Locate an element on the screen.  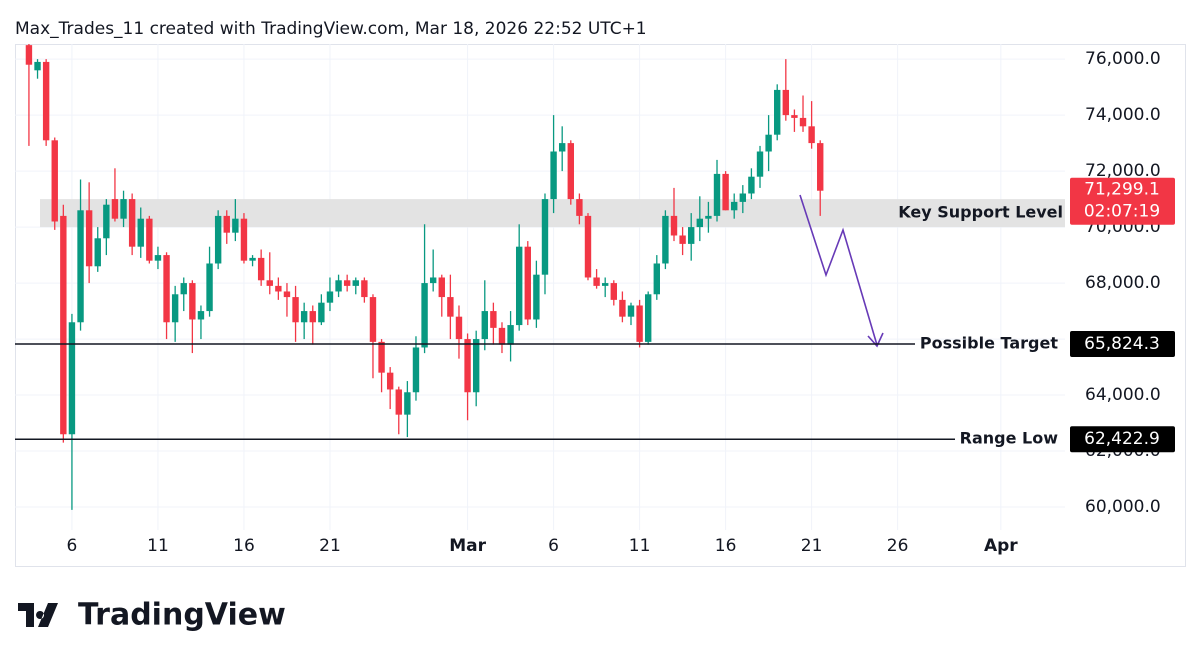
last-price-tag is located at coordinates (1122, 201).